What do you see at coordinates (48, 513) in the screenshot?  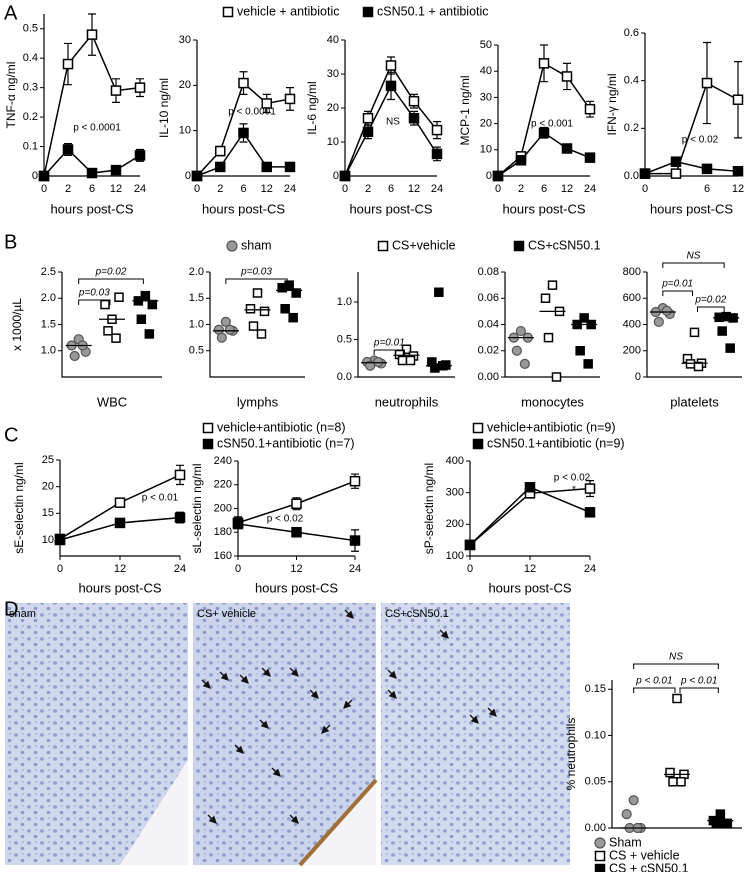 I see `y-tick-label: 15` at bounding box center [48, 513].